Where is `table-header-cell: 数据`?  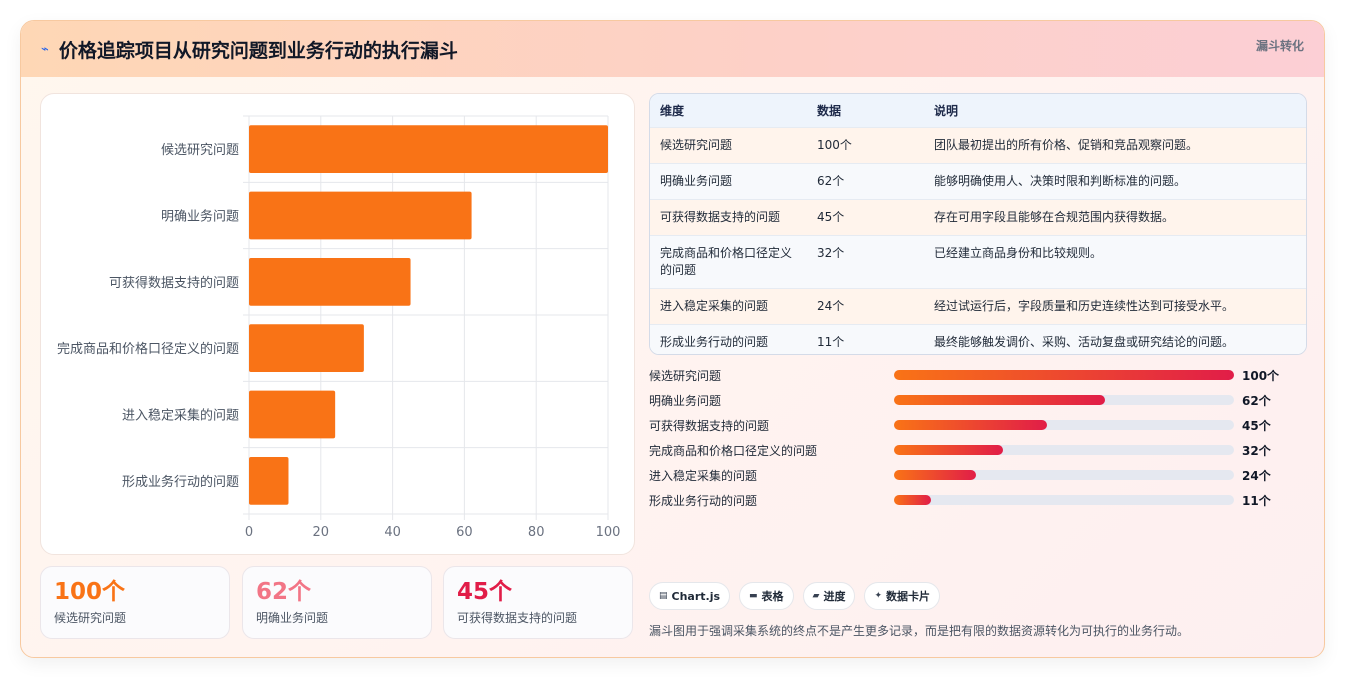
table-header-cell: 数据 is located at coordinates (865, 110).